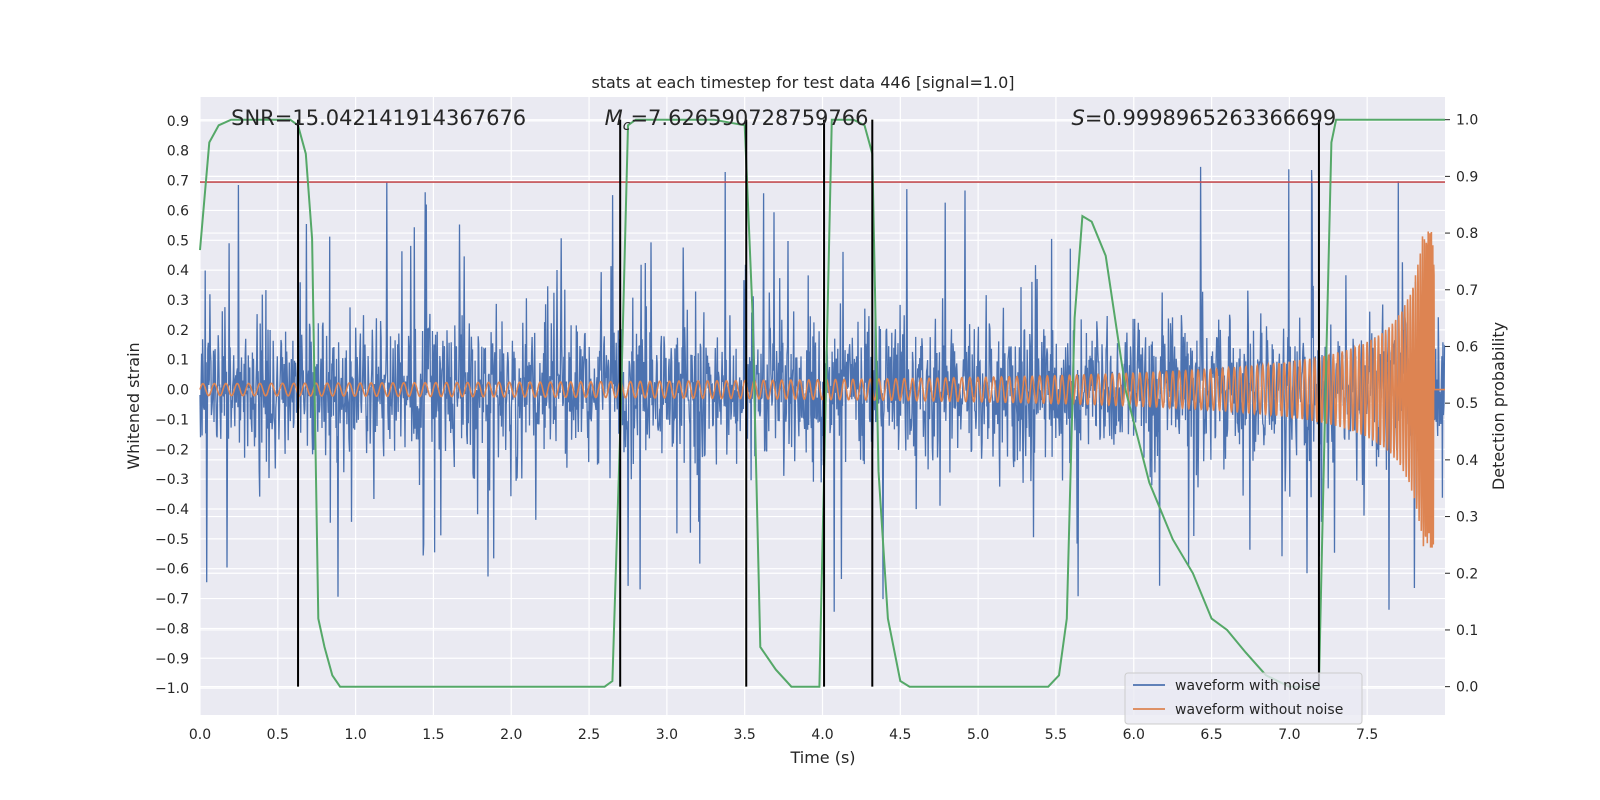 Image resolution: width=1600 pixels, height=800 pixels. I want to click on x-tick-label: 2.5, so click(589, 735).